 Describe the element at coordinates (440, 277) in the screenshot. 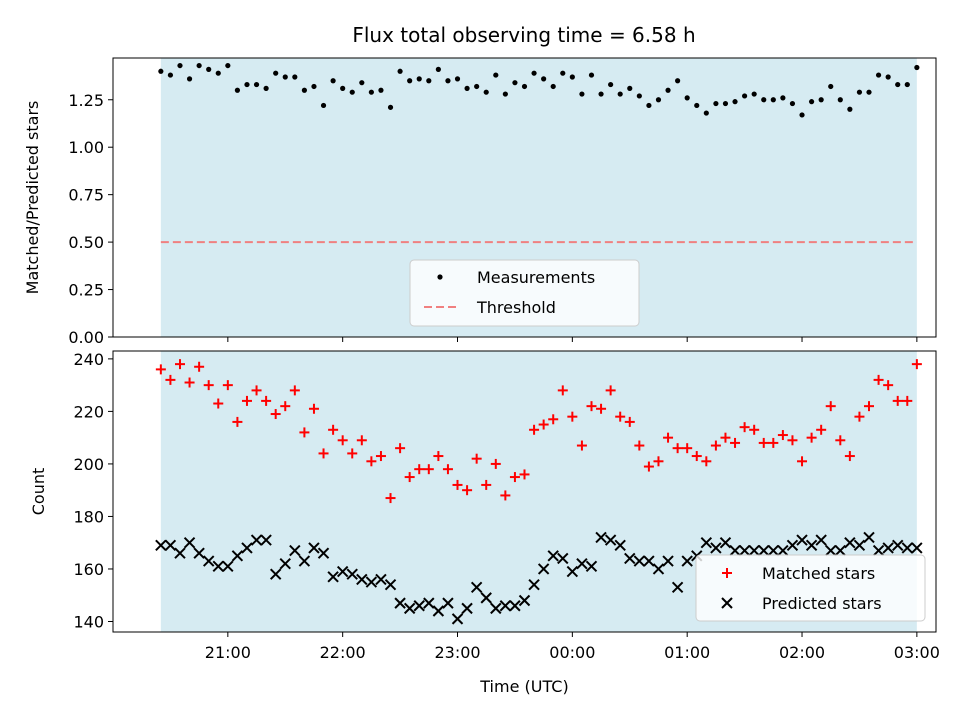

I see `legend-measurements-marker` at that location.